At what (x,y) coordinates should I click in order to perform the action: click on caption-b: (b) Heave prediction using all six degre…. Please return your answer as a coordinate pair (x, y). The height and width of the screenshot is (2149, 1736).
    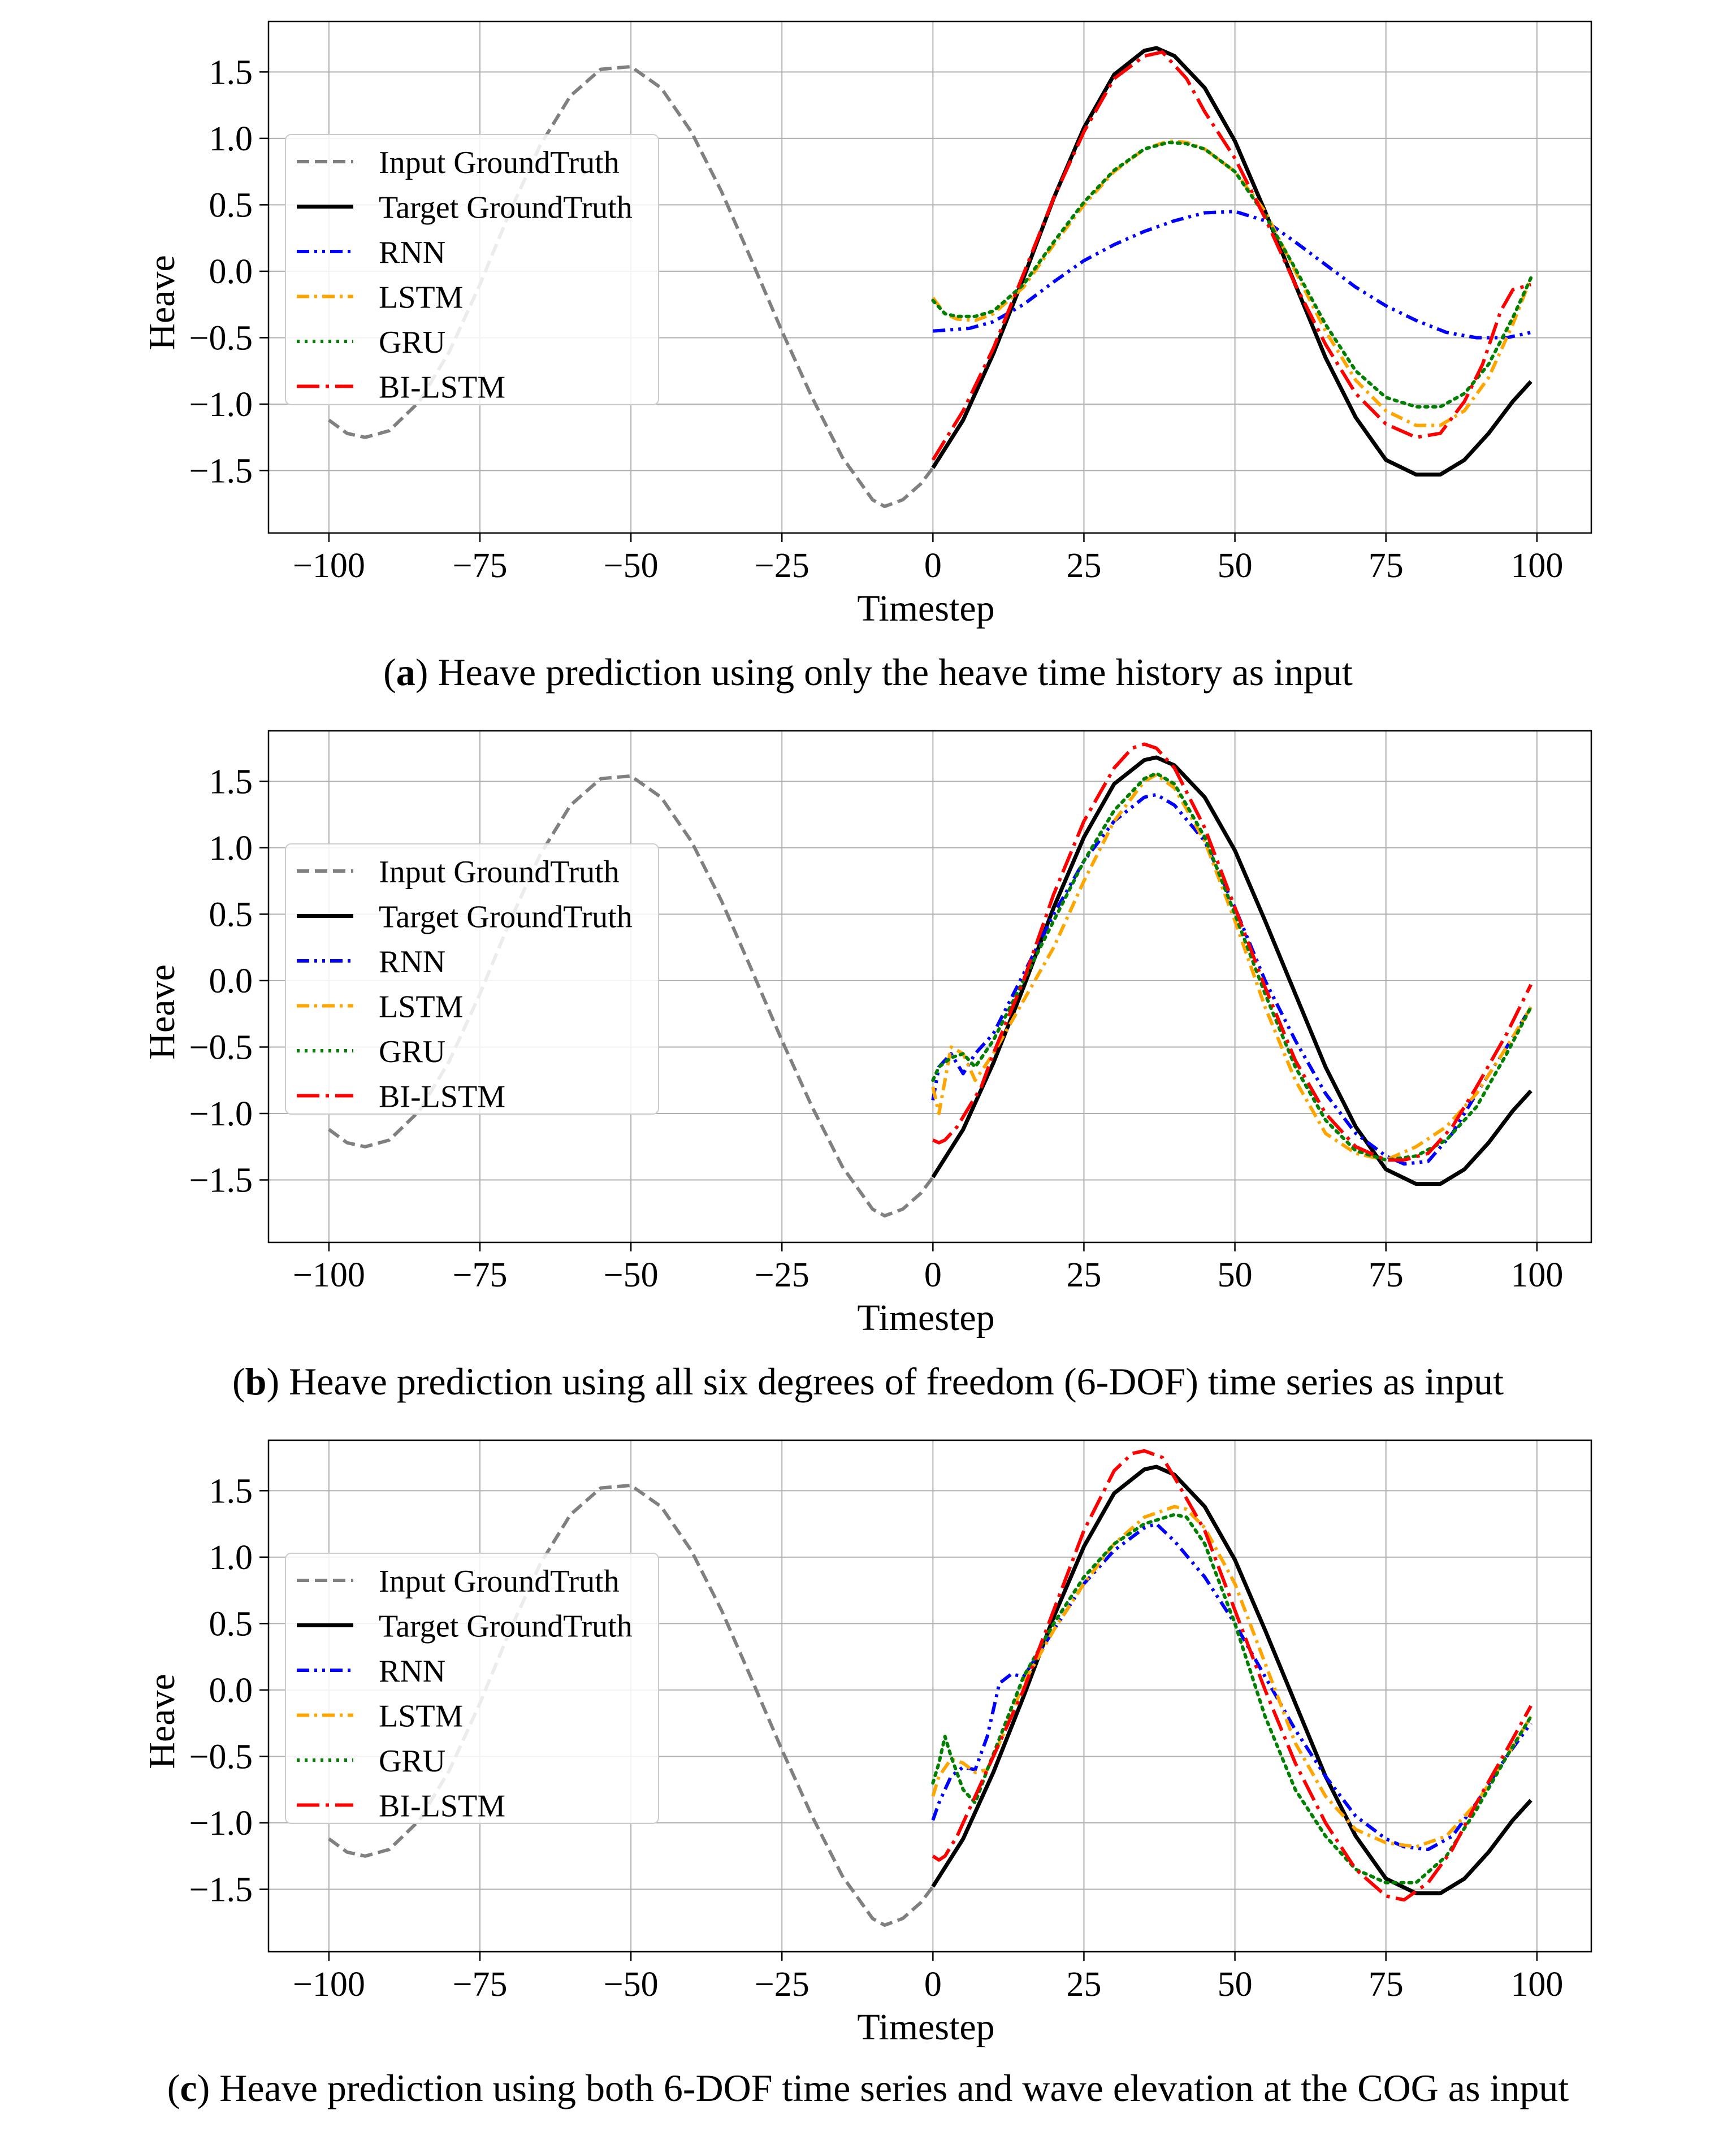
    Looking at the image, I should click on (868, 1382).